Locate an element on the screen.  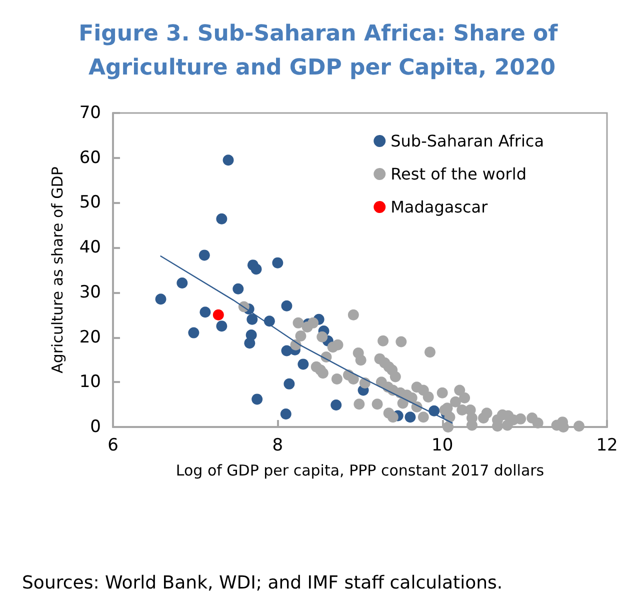
y-tick-label: 10 is located at coordinates (90, 382).